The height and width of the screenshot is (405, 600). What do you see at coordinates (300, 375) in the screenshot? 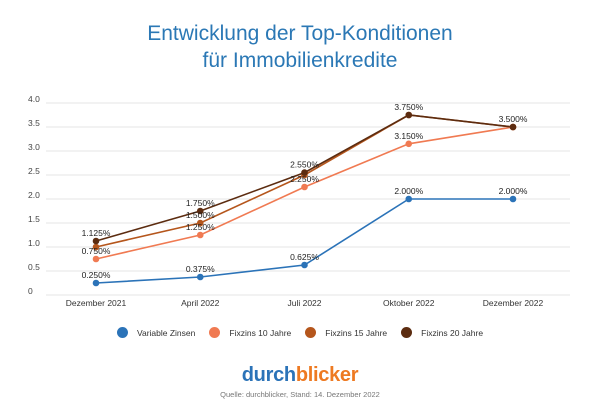
I see `logo: durchblicker` at bounding box center [300, 375].